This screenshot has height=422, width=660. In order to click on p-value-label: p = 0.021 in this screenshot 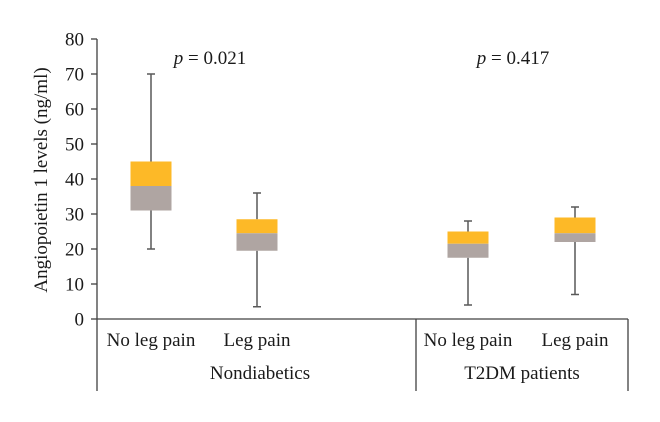, I will do `click(209, 58)`.